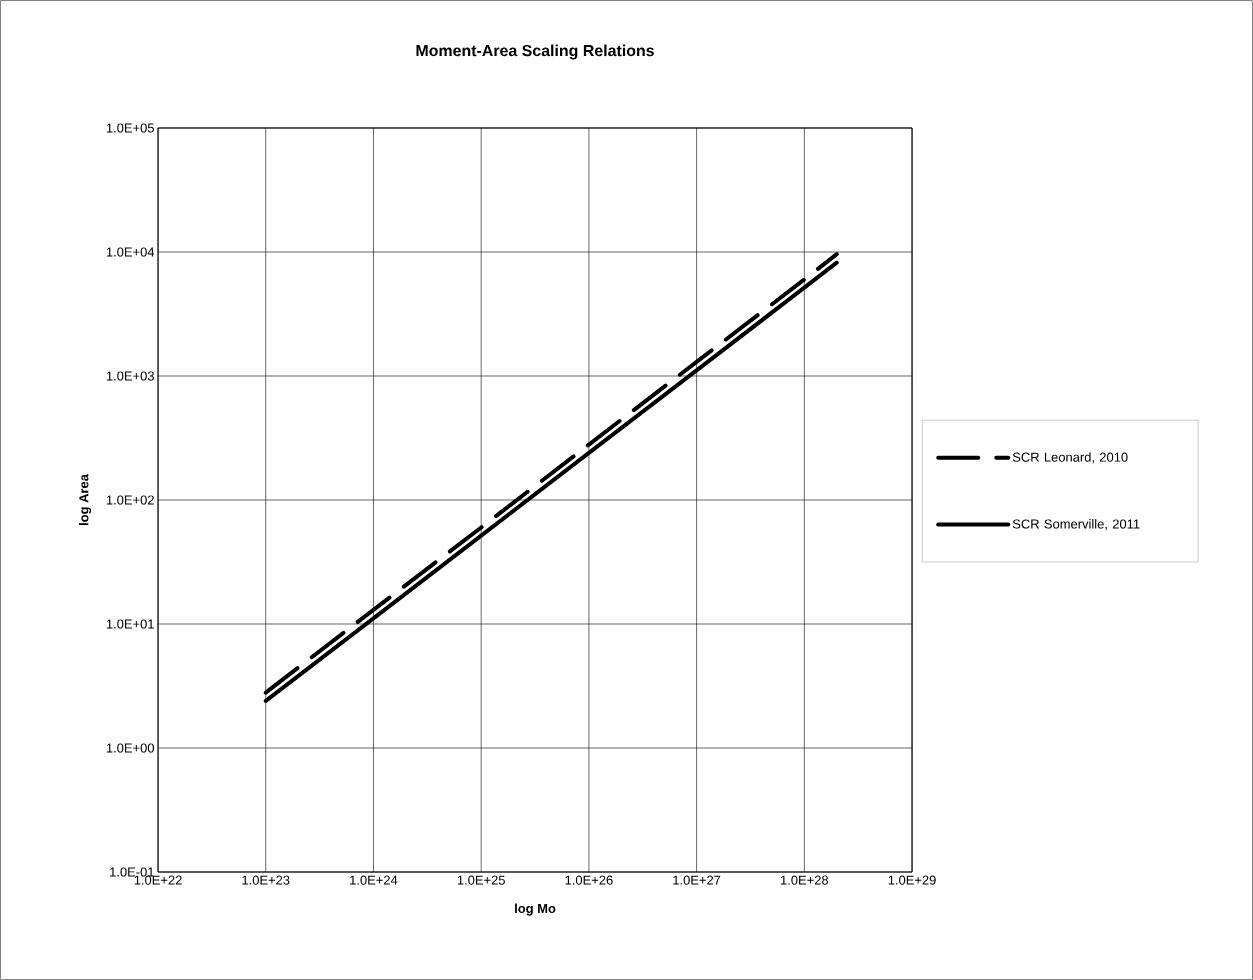  What do you see at coordinates (130, 376) in the screenshot?
I see `y-tick-label: 1.0E+03` at bounding box center [130, 376].